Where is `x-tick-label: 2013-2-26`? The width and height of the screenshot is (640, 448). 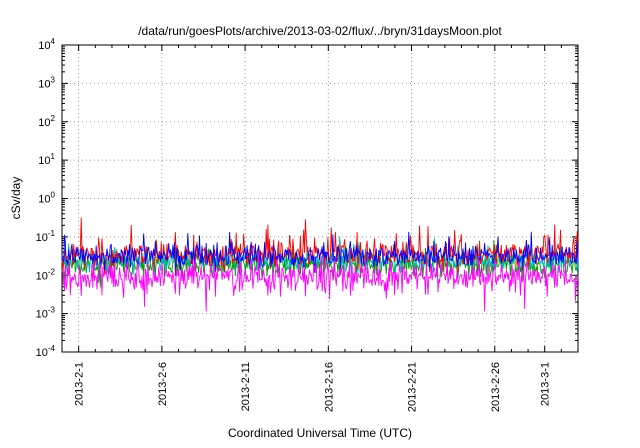
x-tick-label: 2013-2-26 is located at coordinates (496, 387).